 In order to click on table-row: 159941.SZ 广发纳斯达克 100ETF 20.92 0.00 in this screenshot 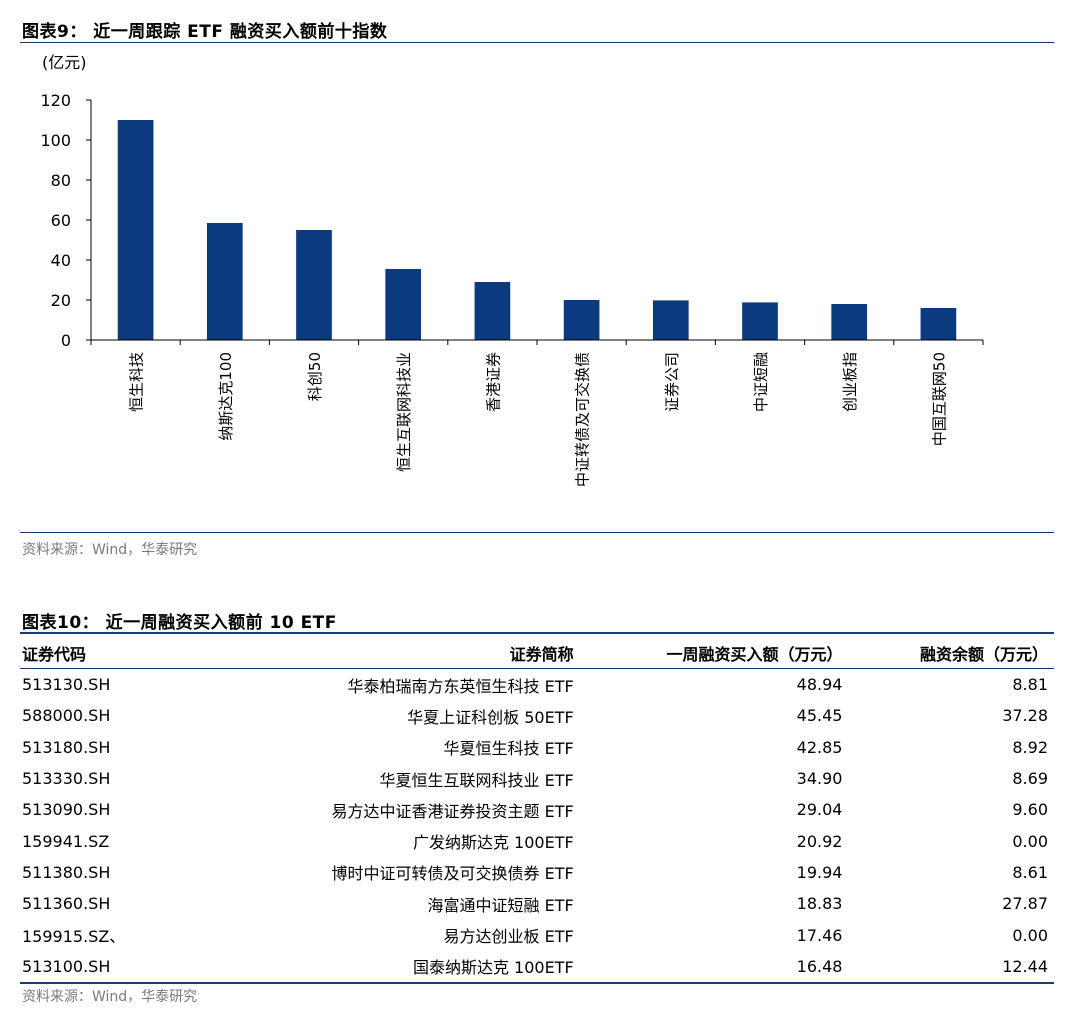, I will do `click(537, 840)`.